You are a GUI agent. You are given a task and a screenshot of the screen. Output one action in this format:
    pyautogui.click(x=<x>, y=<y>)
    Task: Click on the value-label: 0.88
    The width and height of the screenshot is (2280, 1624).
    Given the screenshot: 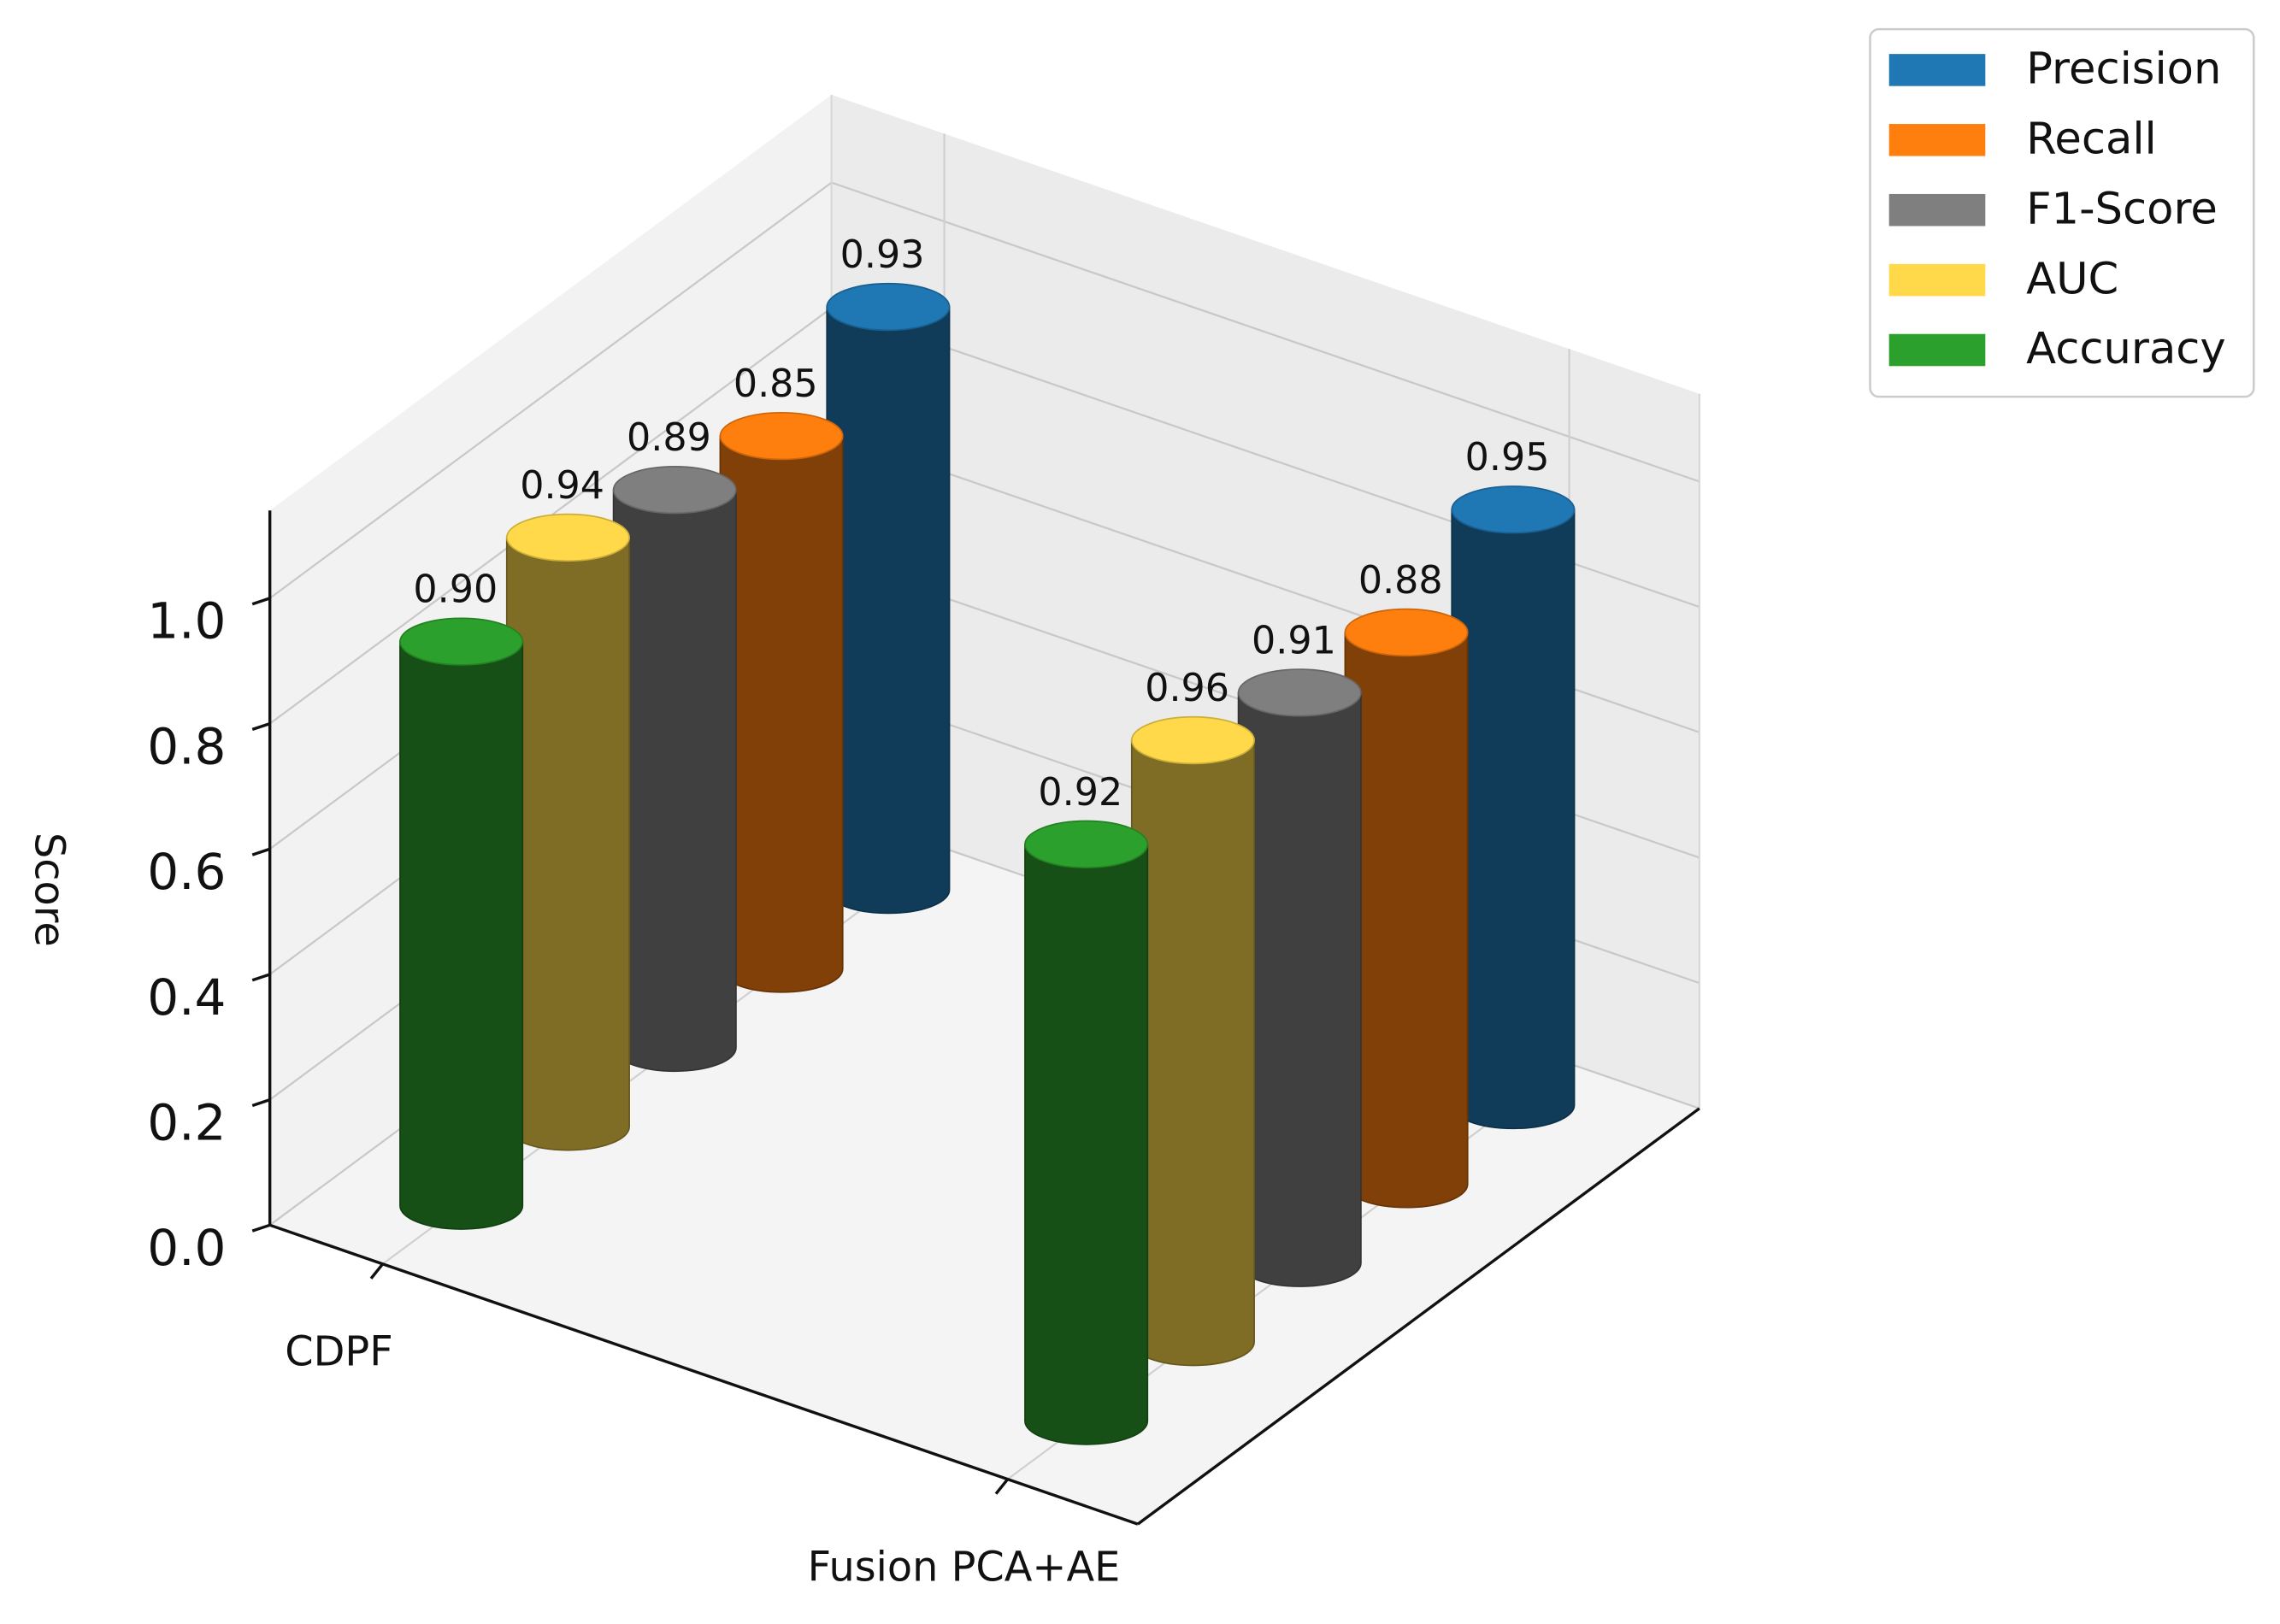 What is the action you would take?
    pyautogui.click(x=1400, y=581)
    